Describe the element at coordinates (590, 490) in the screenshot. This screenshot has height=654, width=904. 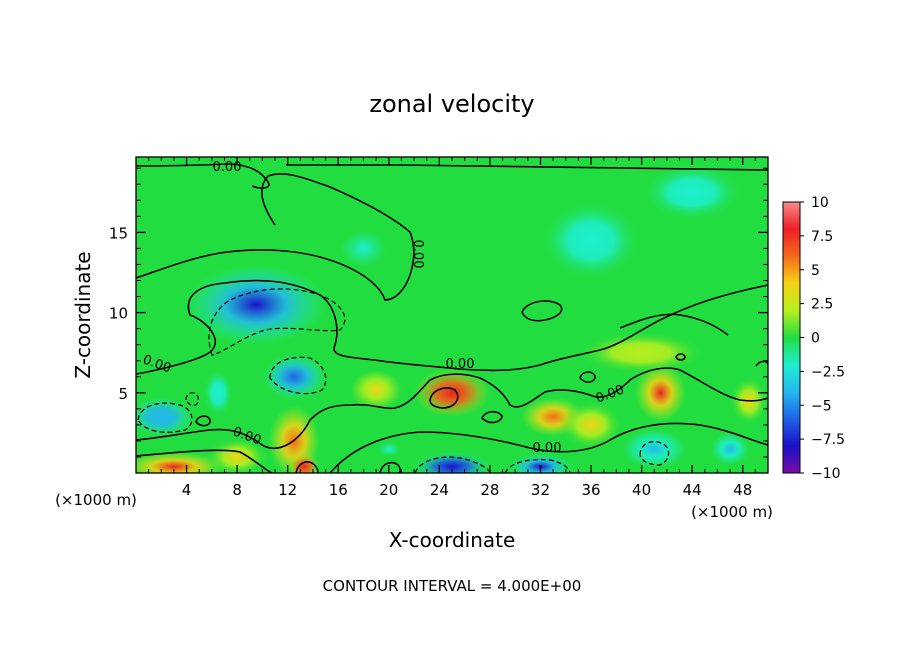
I see `x-tick-label: 36` at that location.